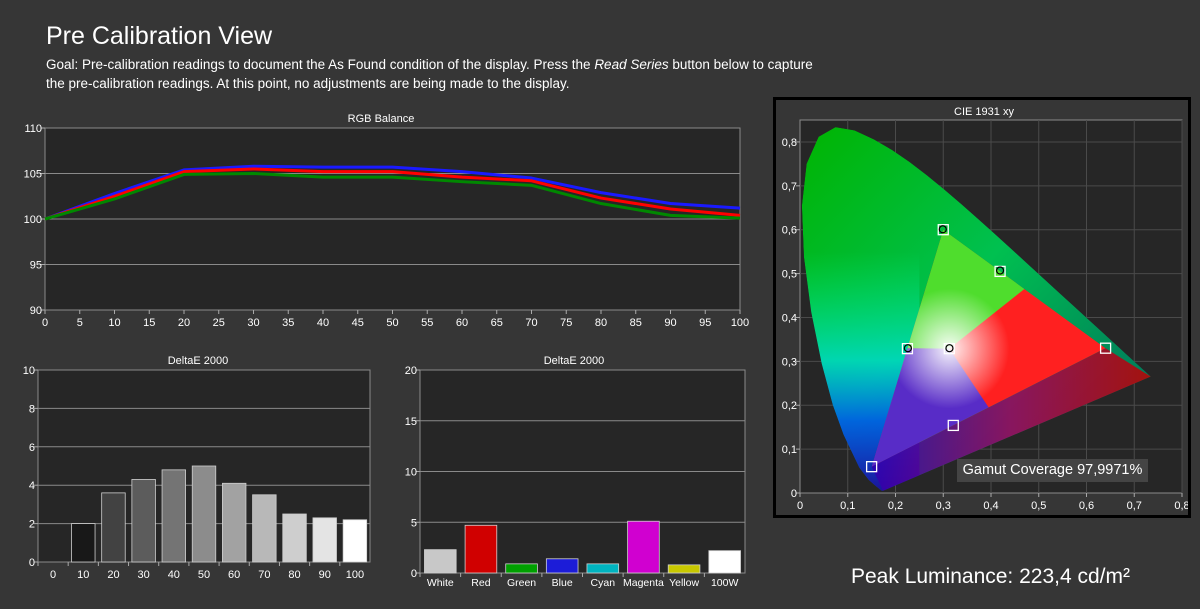  I want to click on dc-ytick-label: 0, so click(414, 574).